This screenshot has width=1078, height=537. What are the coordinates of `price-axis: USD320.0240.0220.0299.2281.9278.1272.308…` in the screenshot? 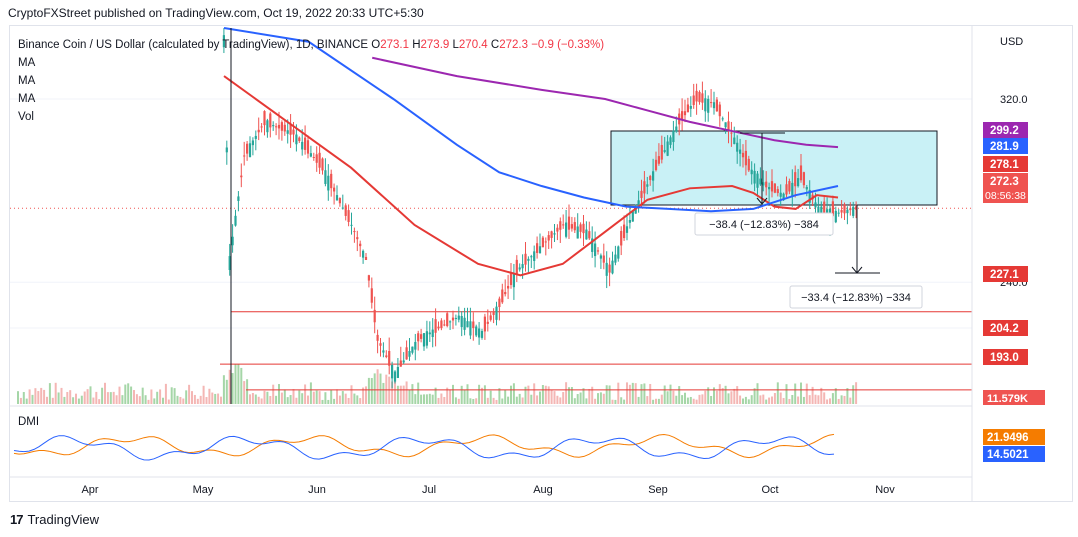 It's located at (1008, 263).